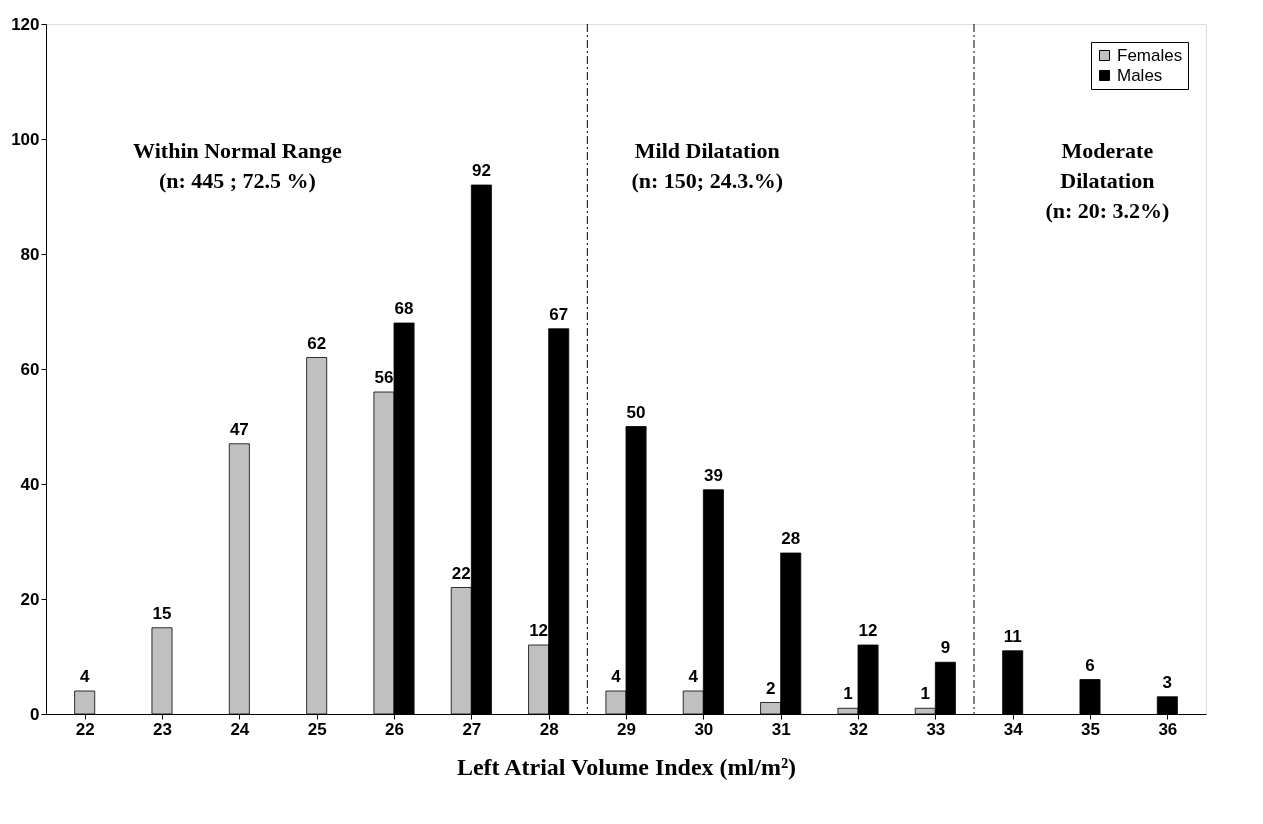  What do you see at coordinates (713, 475) in the screenshot?
I see `data-label: 39` at bounding box center [713, 475].